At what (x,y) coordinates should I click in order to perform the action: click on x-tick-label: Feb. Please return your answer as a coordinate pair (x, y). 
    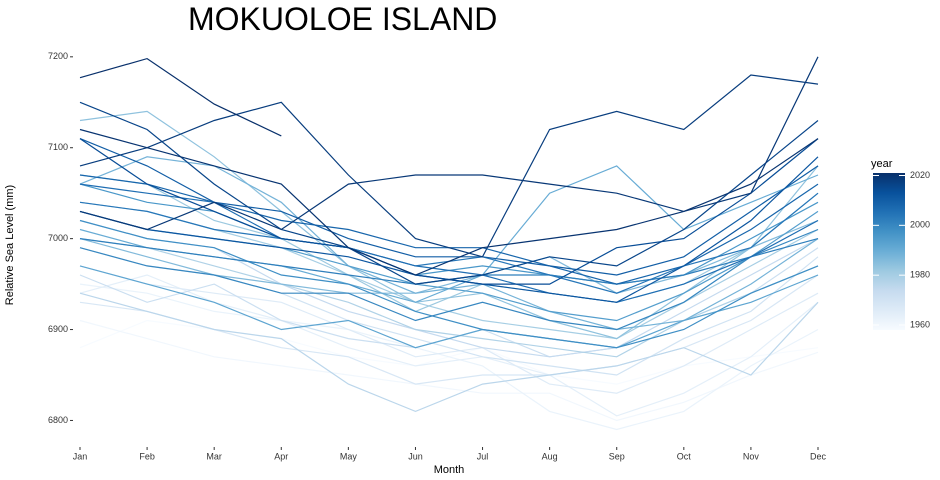
    Looking at the image, I should click on (147, 456).